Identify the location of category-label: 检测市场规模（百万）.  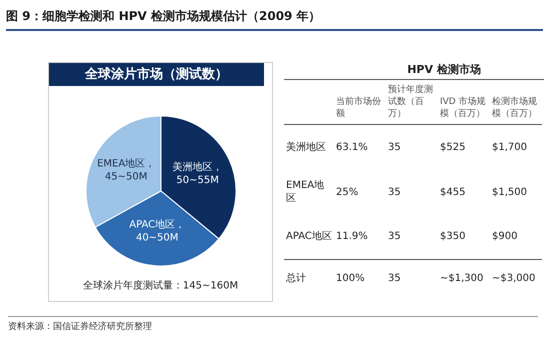
(514, 108).